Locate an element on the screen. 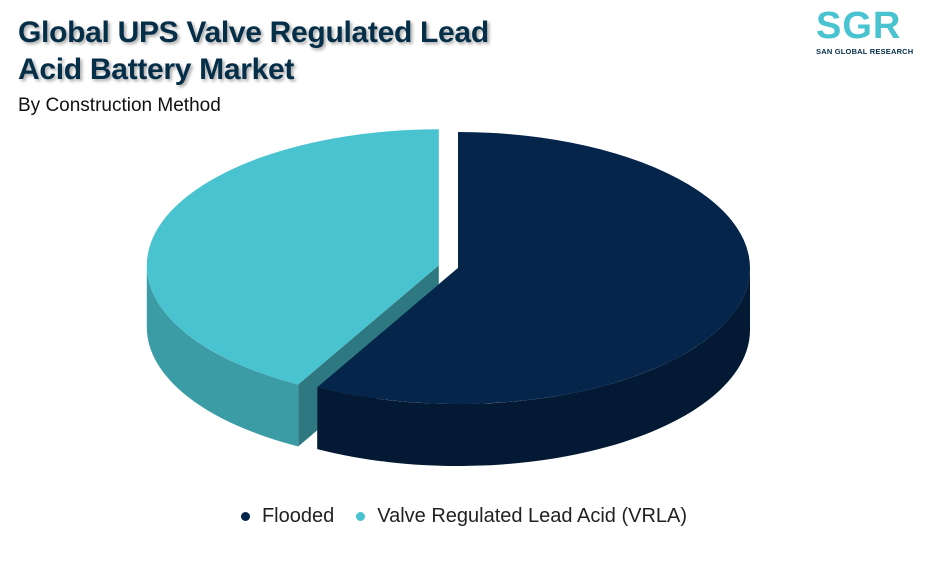  legend-item-flooded: Flooded is located at coordinates (287, 516).